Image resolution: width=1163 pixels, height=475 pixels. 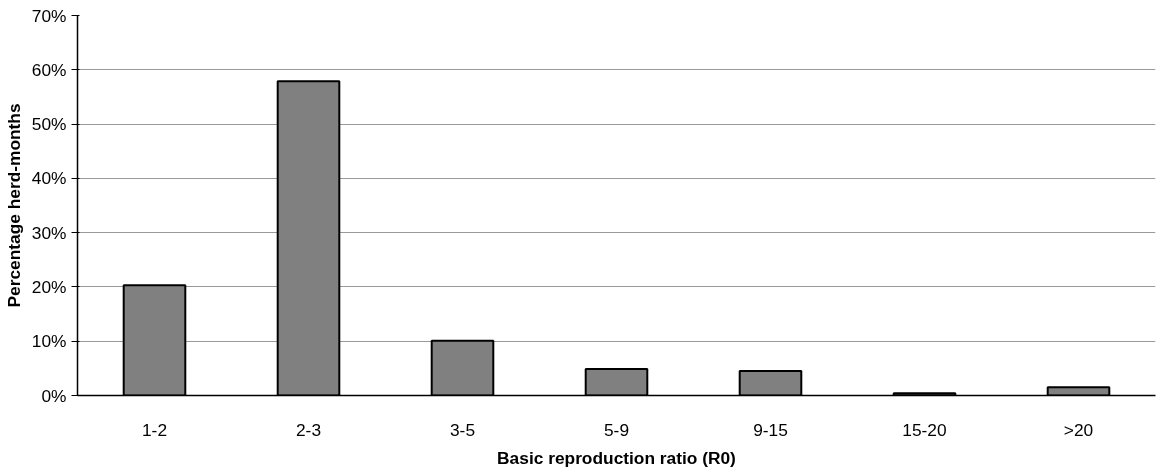 What do you see at coordinates (49, 124) in the screenshot?
I see `y-tick-label: 50%` at bounding box center [49, 124].